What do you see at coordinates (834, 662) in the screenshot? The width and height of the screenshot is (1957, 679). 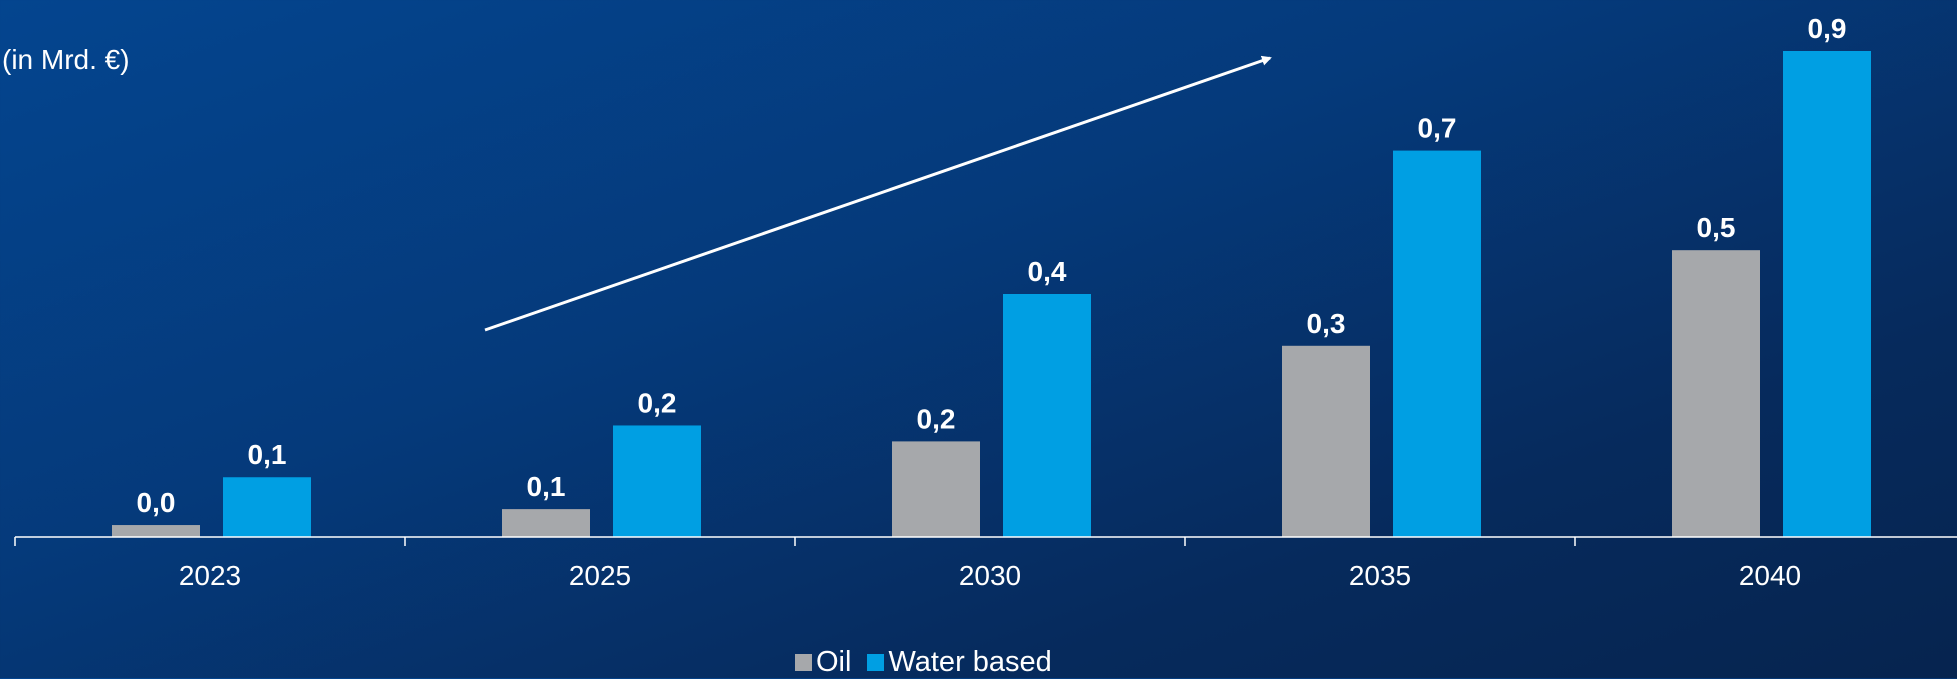 I see `legend-label-oil: Oil` at bounding box center [834, 662].